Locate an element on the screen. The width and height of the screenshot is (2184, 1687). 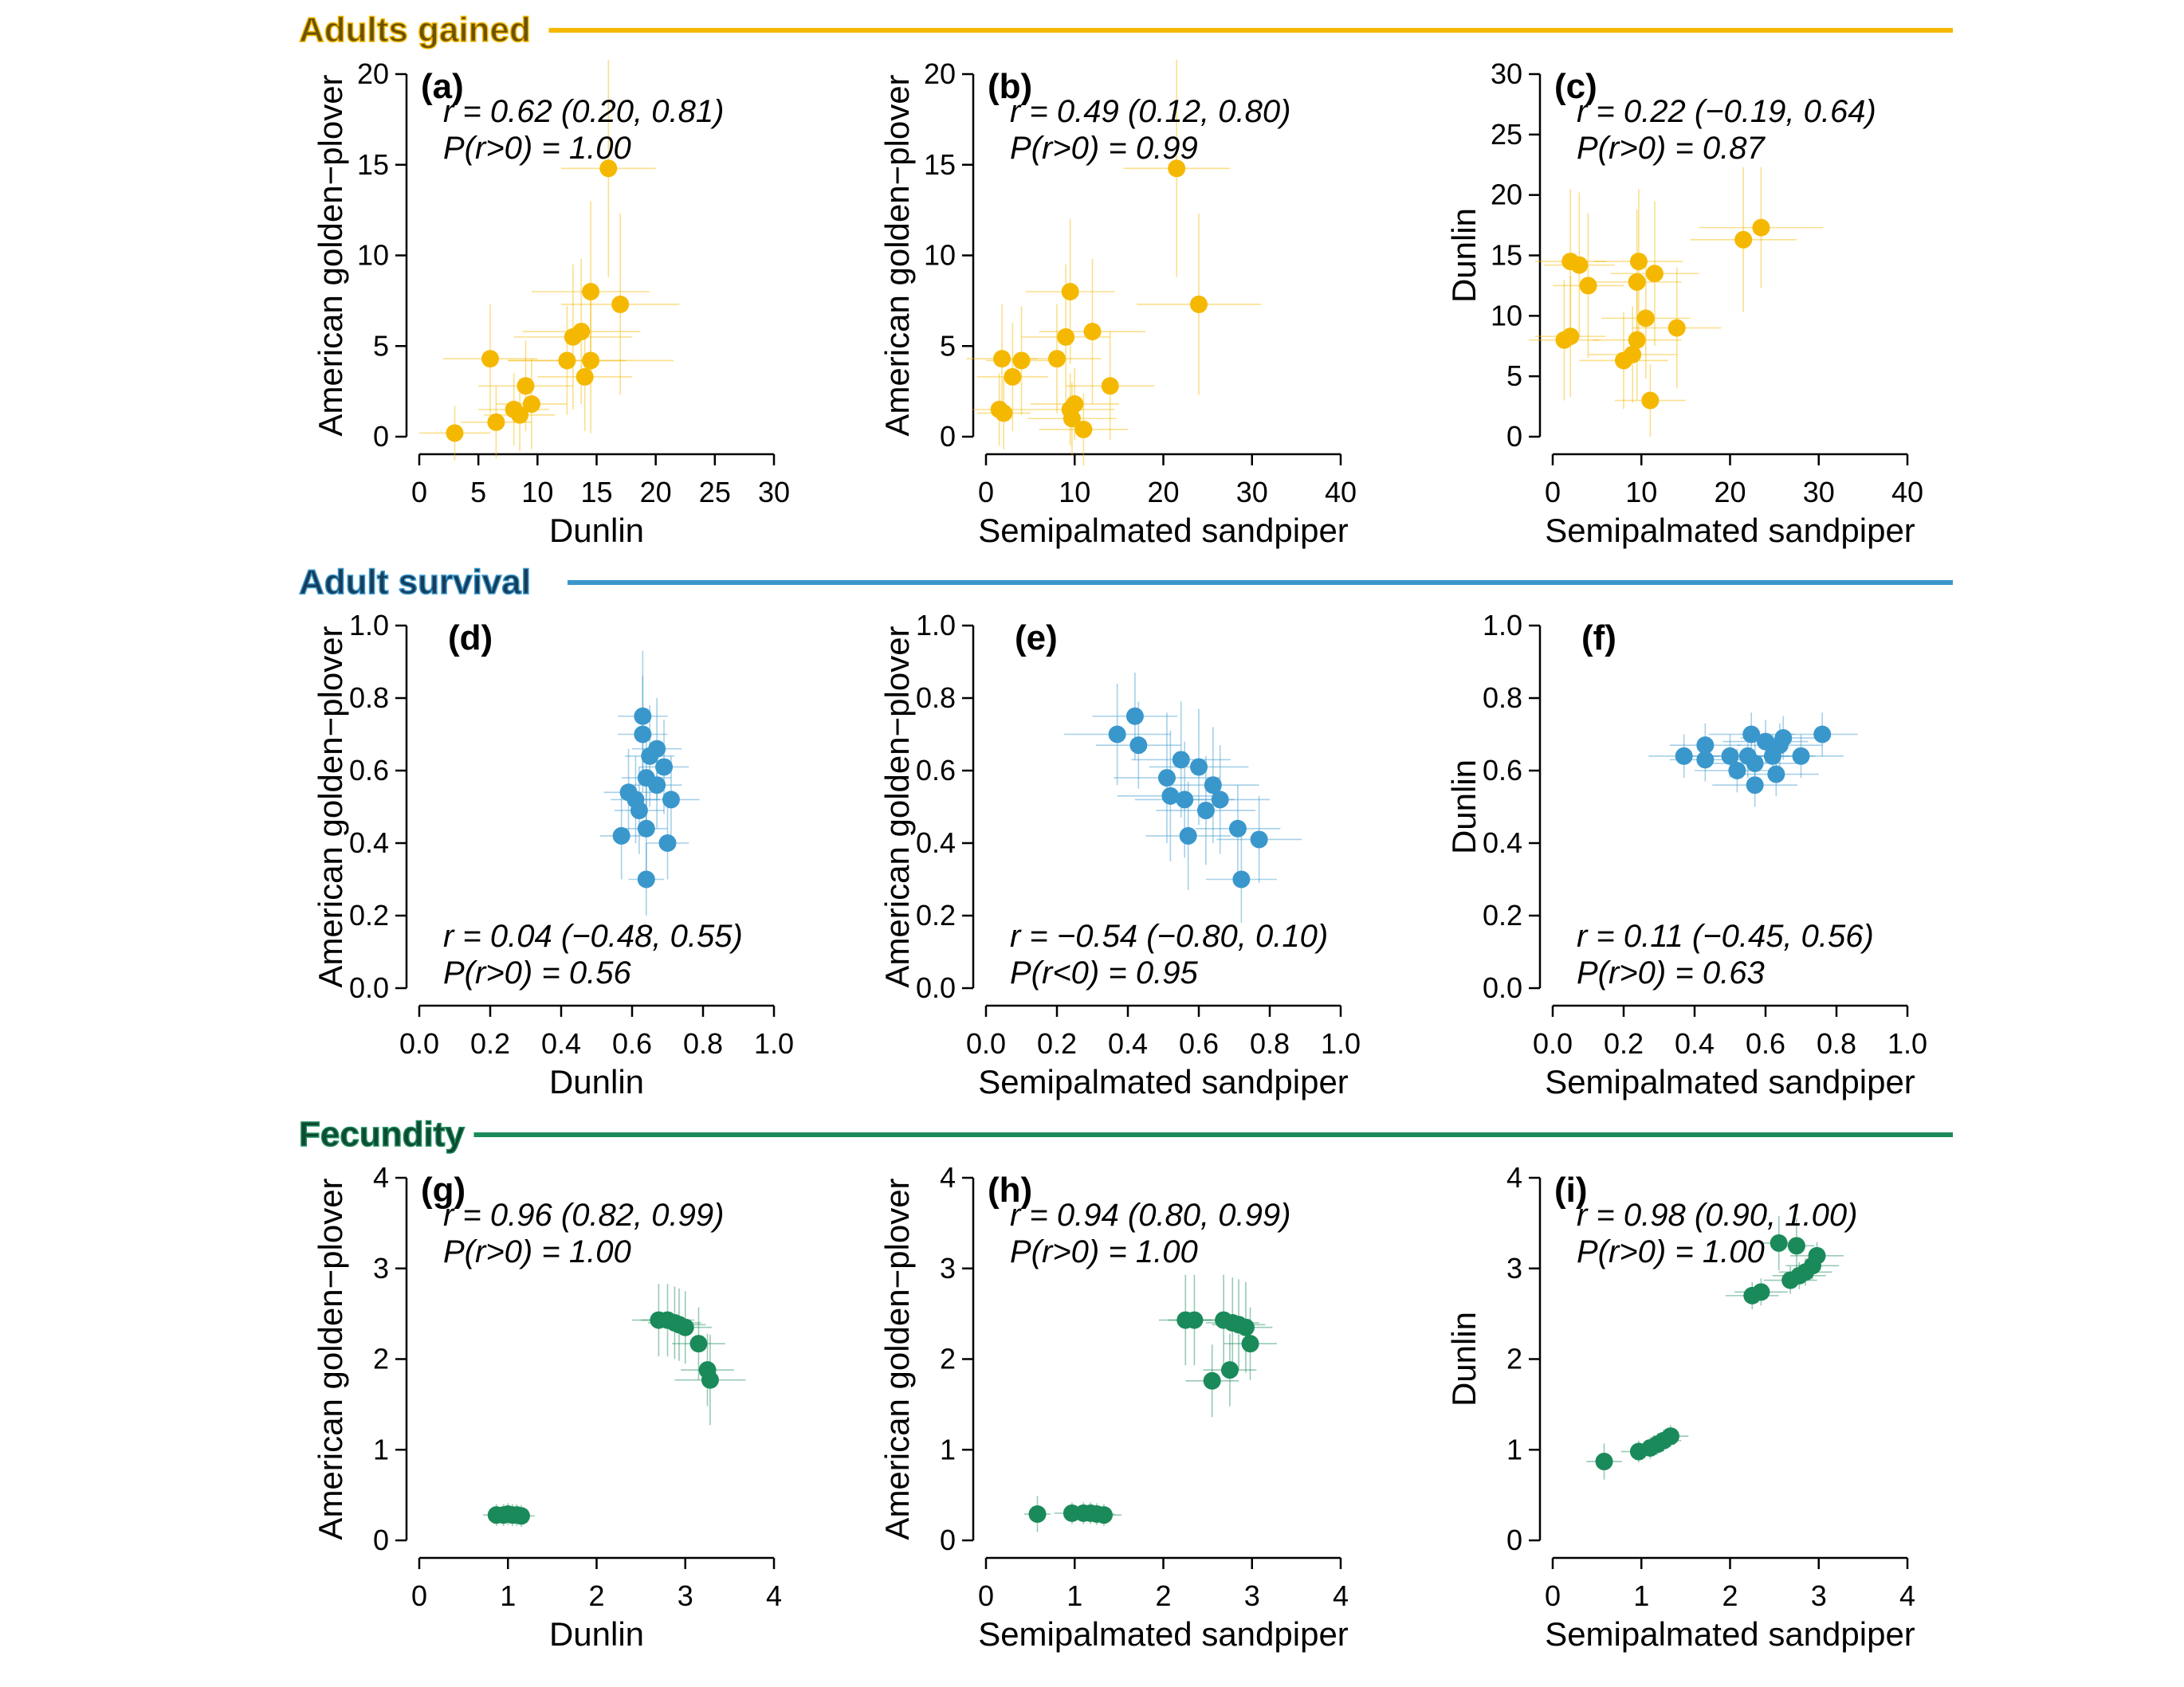
panel-label: (h) is located at coordinates (1010, 1190).